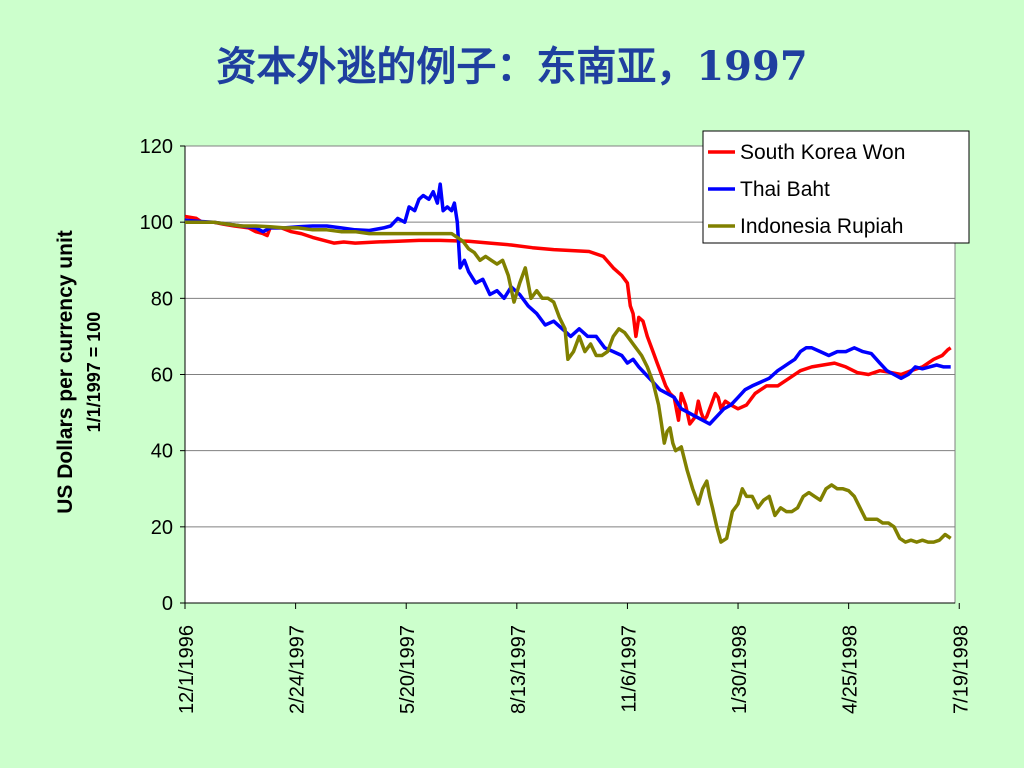 Image resolution: width=1024 pixels, height=768 pixels. Describe the element at coordinates (785, 189) in the screenshot. I see `legend-entry-label: Thai Baht` at that location.